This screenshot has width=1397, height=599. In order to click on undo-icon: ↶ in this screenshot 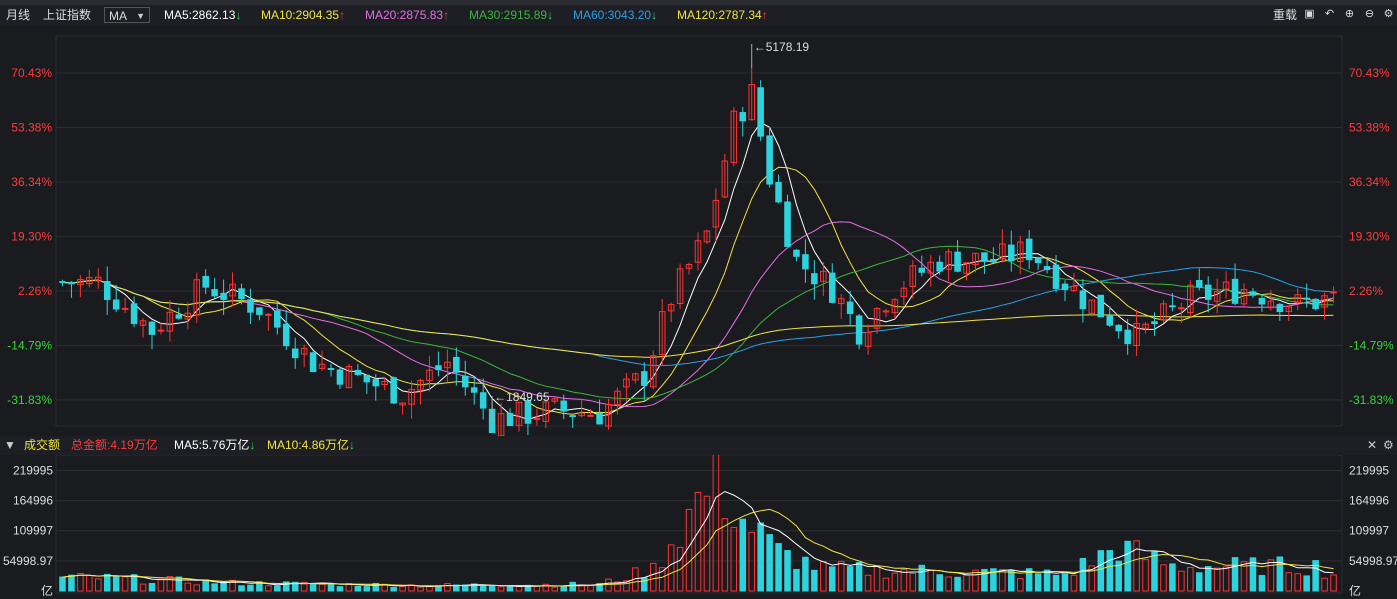, I will do `click(1329, 14)`.